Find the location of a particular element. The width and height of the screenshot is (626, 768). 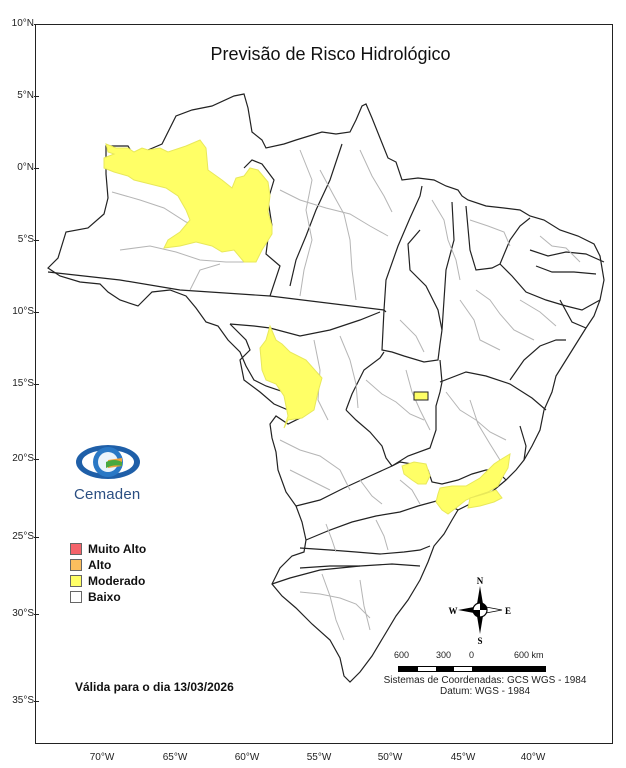

compass-w: W is located at coordinates (453, 611).